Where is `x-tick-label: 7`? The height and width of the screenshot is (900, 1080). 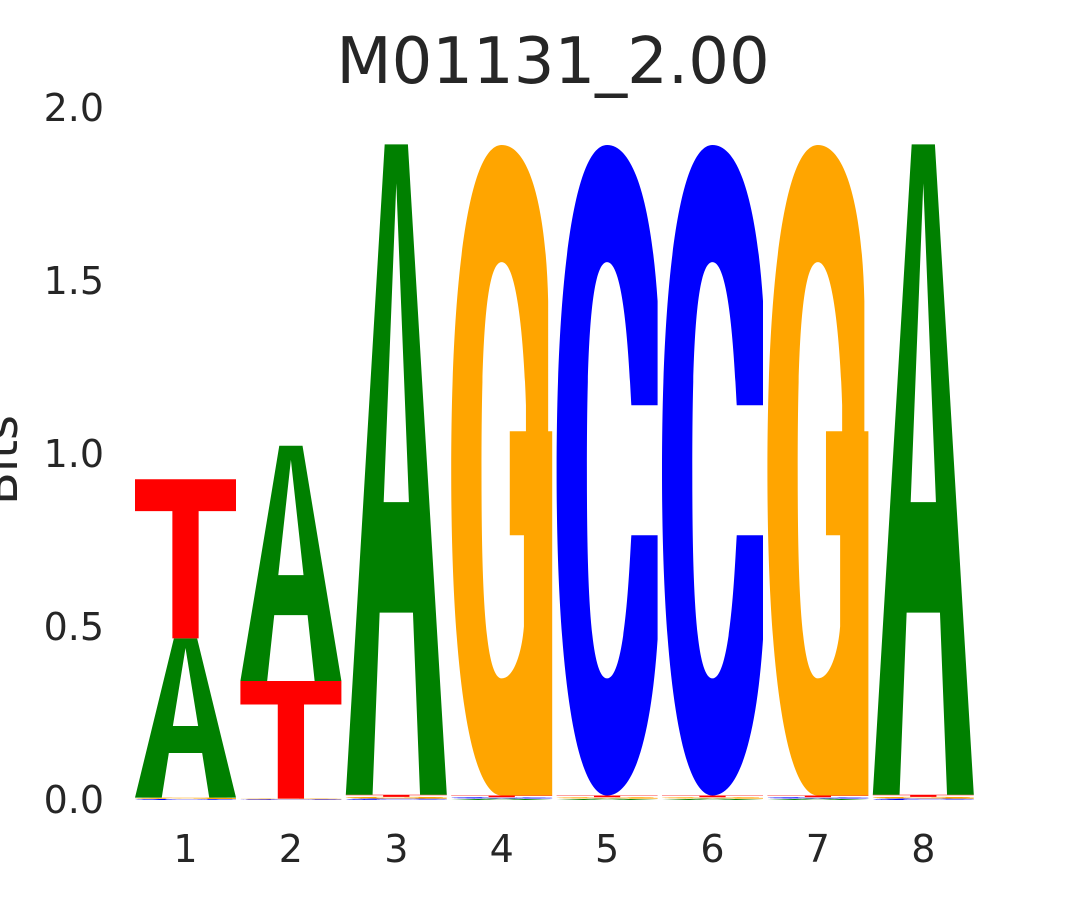 x-tick-label: 7 is located at coordinates (818, 849).